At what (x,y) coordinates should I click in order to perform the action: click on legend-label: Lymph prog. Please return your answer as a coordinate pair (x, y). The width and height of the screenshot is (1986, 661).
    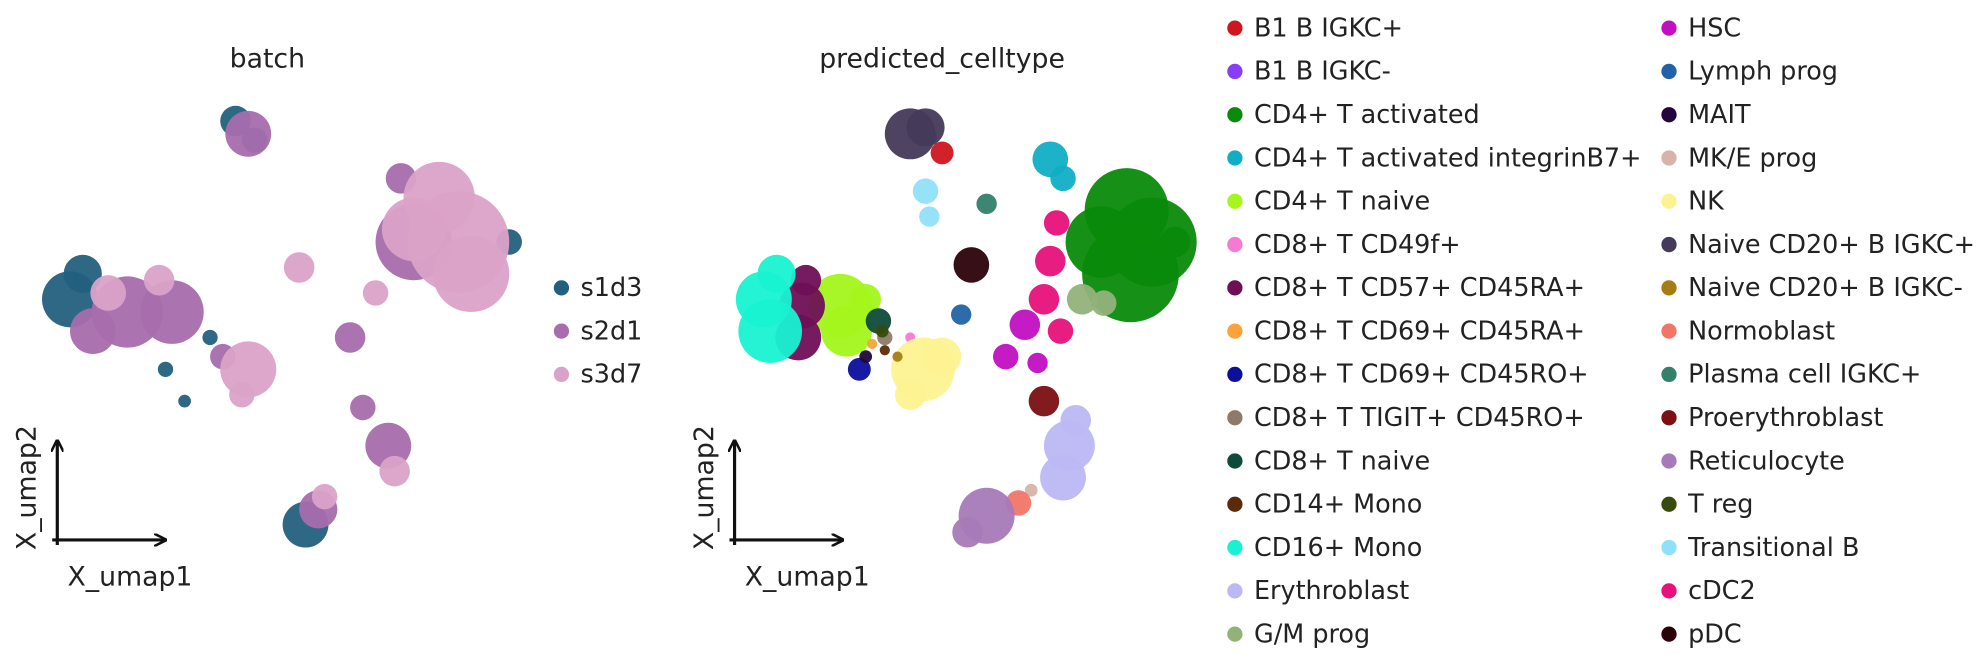
    Looking at the image, I should click on (1763, 72).